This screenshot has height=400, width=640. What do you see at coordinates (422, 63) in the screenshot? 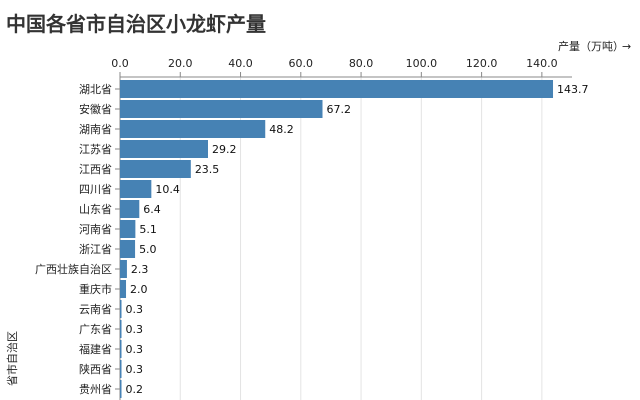
I see `x-tick-label: 100.0` at bounding box center [422, 63].